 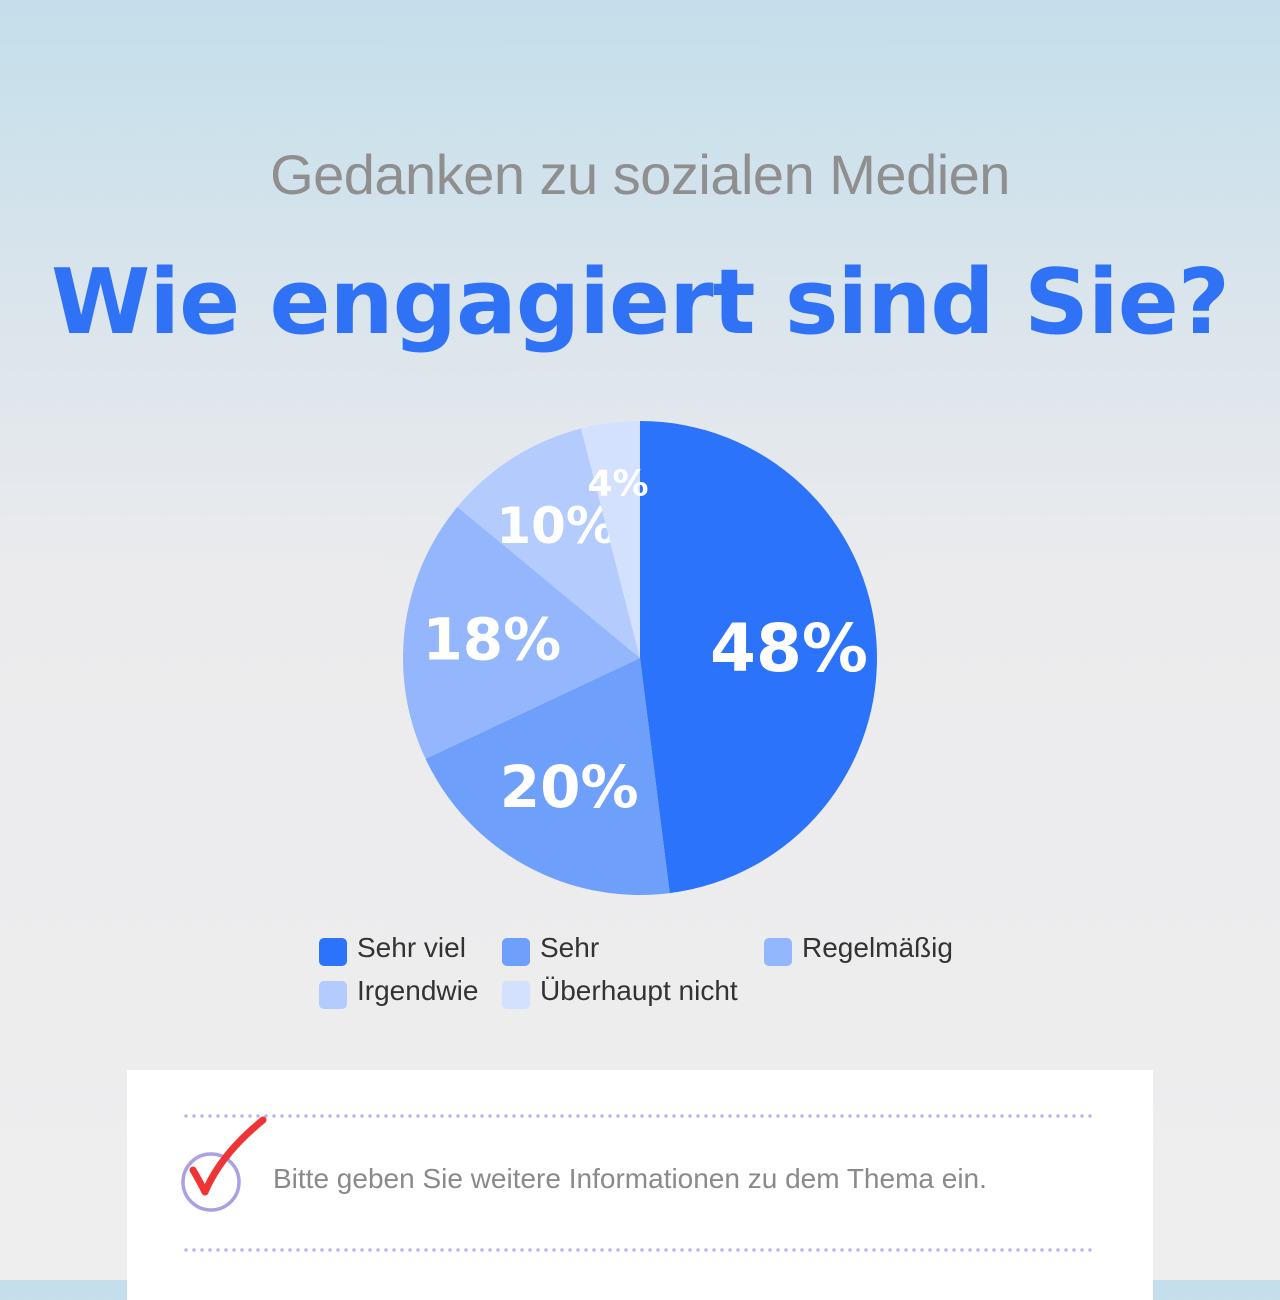 What do you see at coordinates (640, 302) in the screenshot?
I see `page-title: Wie engagiert sind Sie?` at bounding box center [640, 302].